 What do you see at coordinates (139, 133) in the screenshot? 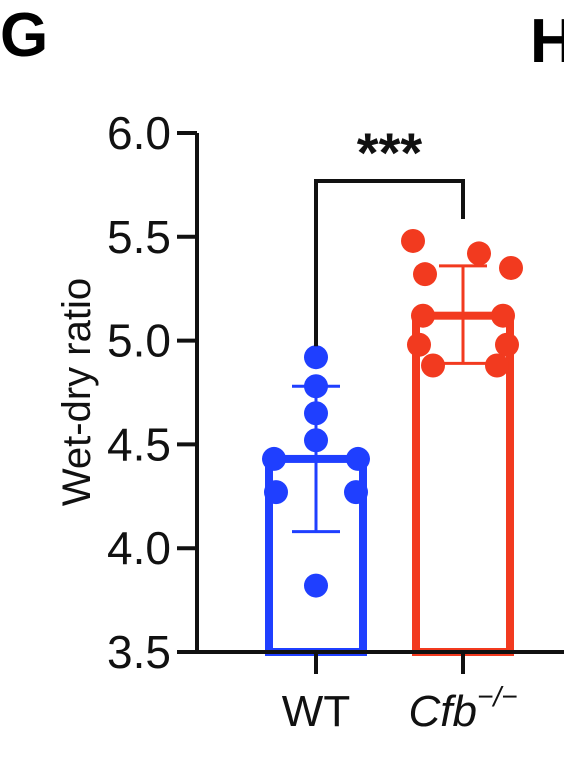
I see `y-tick-label: 6.0` at bounding box center [139, 133].